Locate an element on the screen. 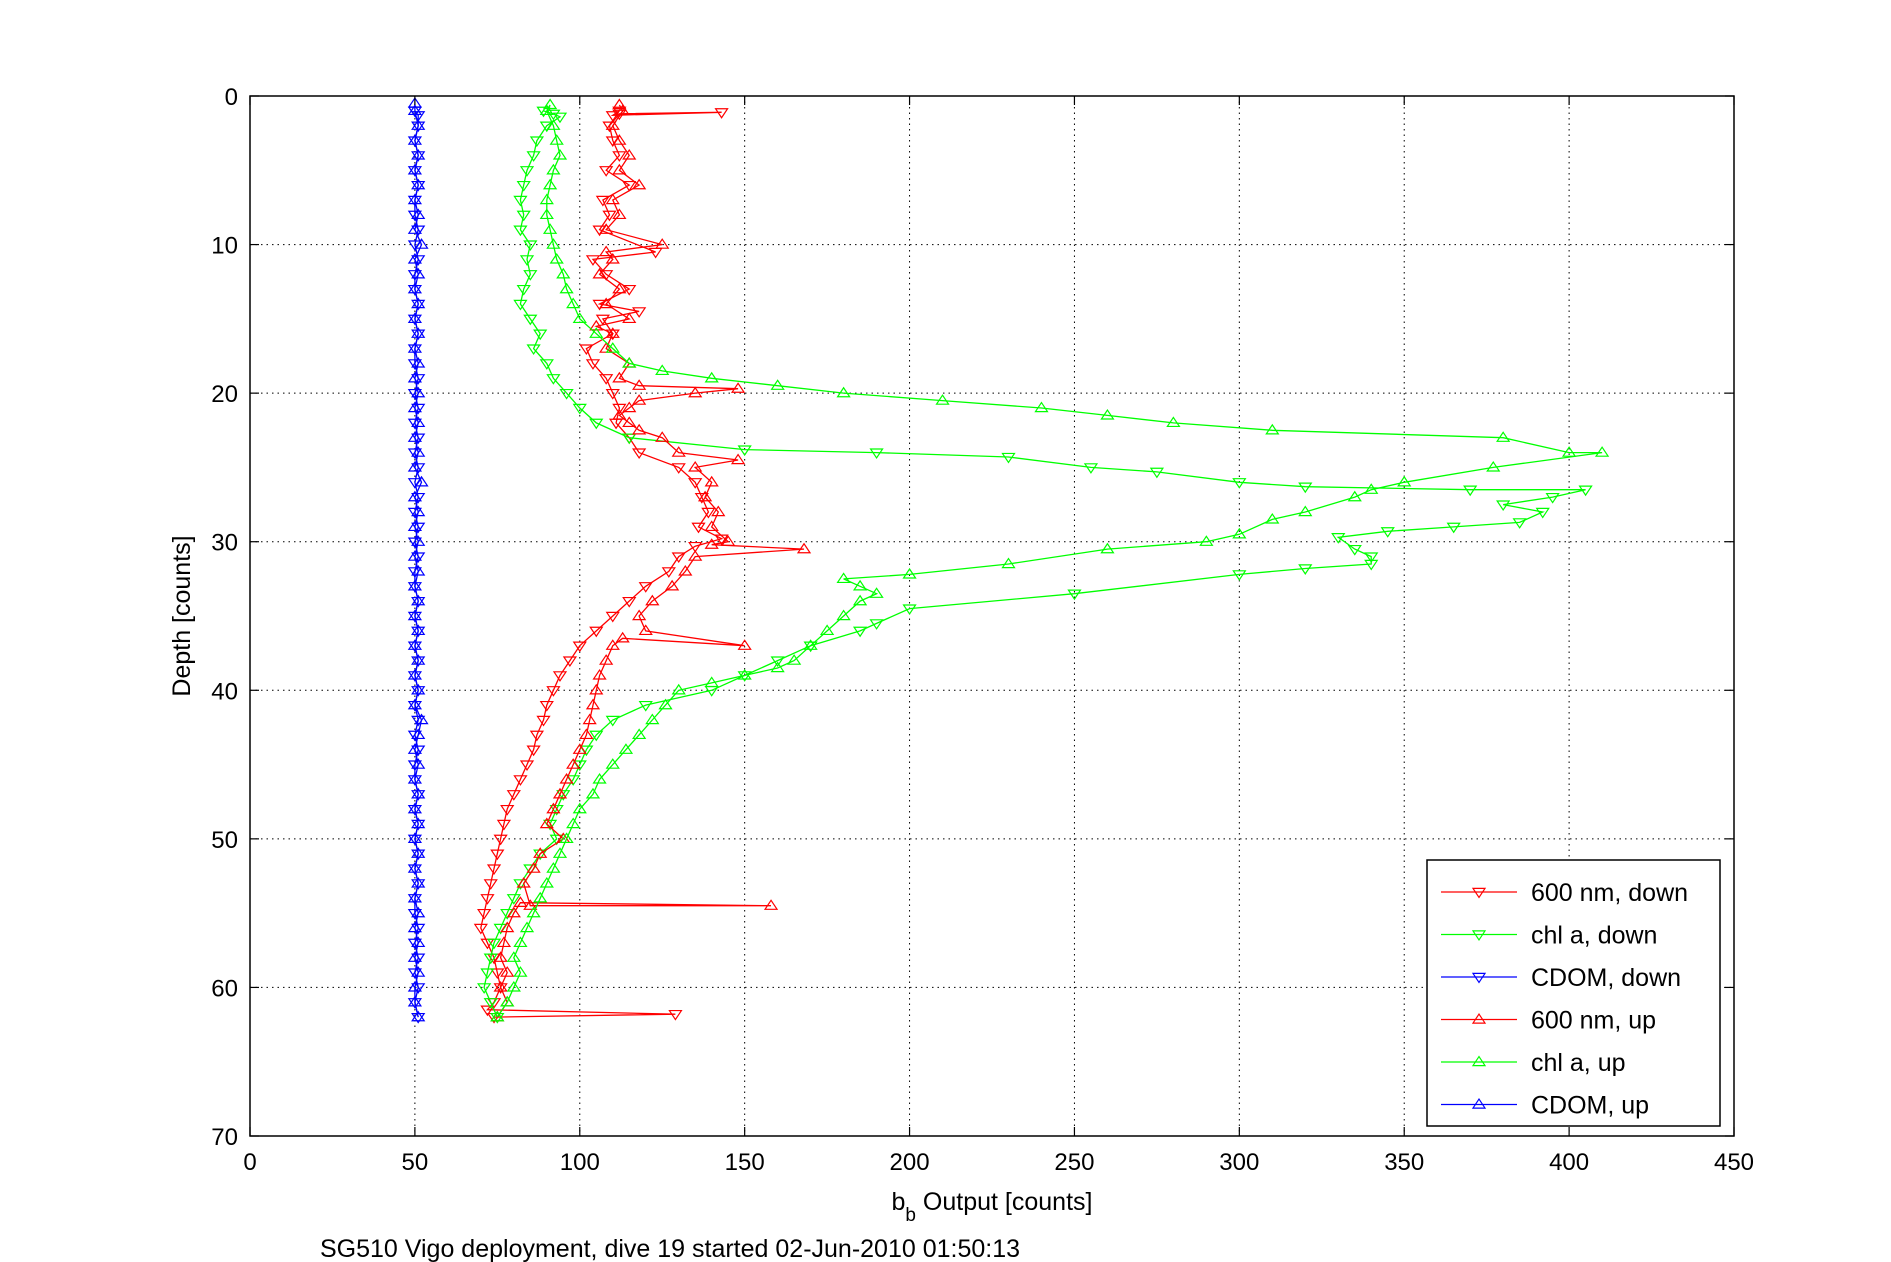 This screenshot has height=1262, width=1891. y-tick-label: 70 is located at coordinates (224, 1137).